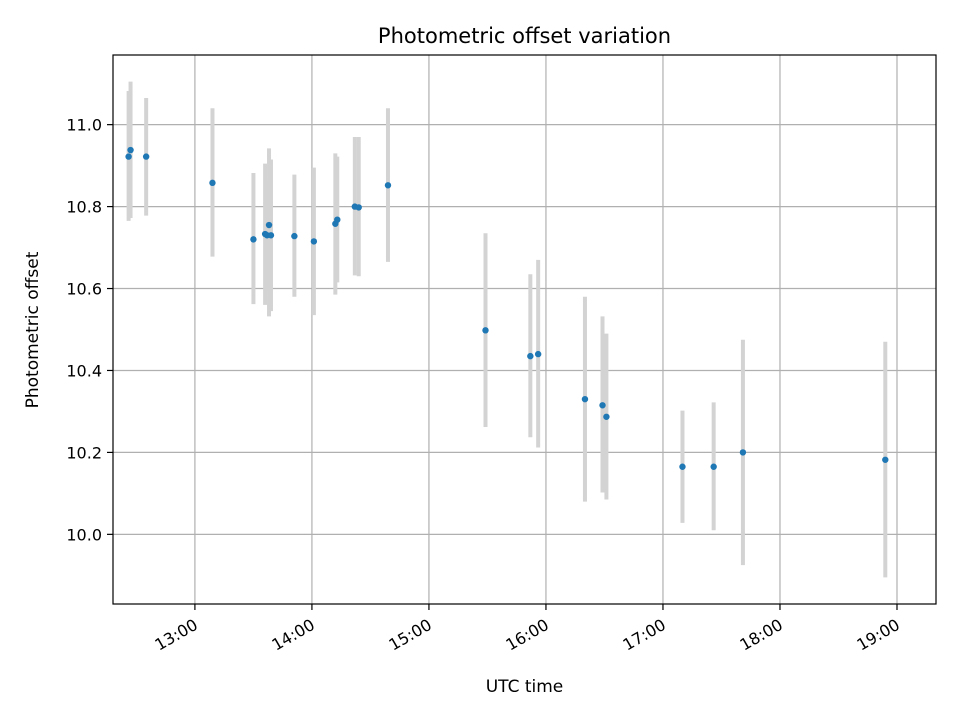 The height and width of the screenshot is (720, 960). I want to click on y-axis-ticks: 10.0 10.2 10.4 10.6 10.8 11.0, so click(89, 330).